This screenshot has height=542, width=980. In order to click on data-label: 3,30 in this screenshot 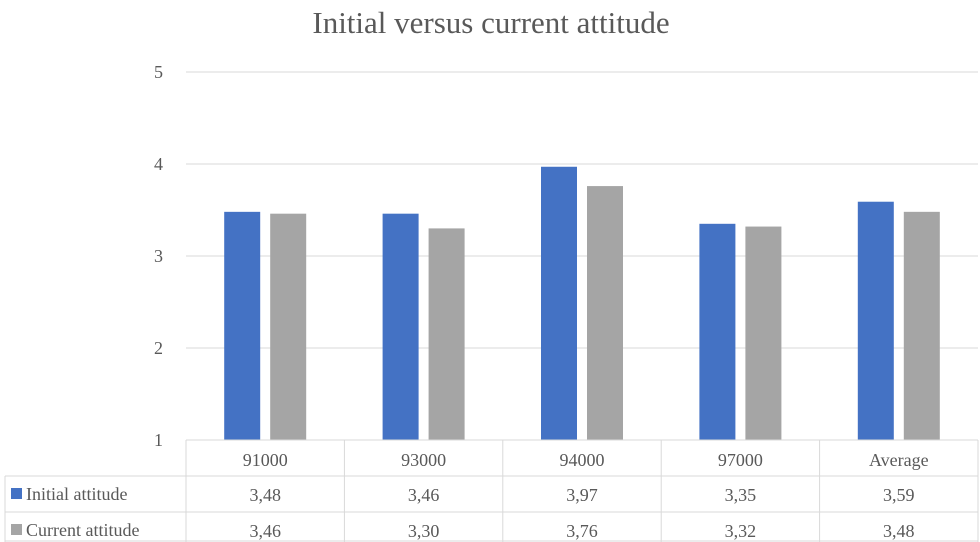, I will do `click(424, 531)`.